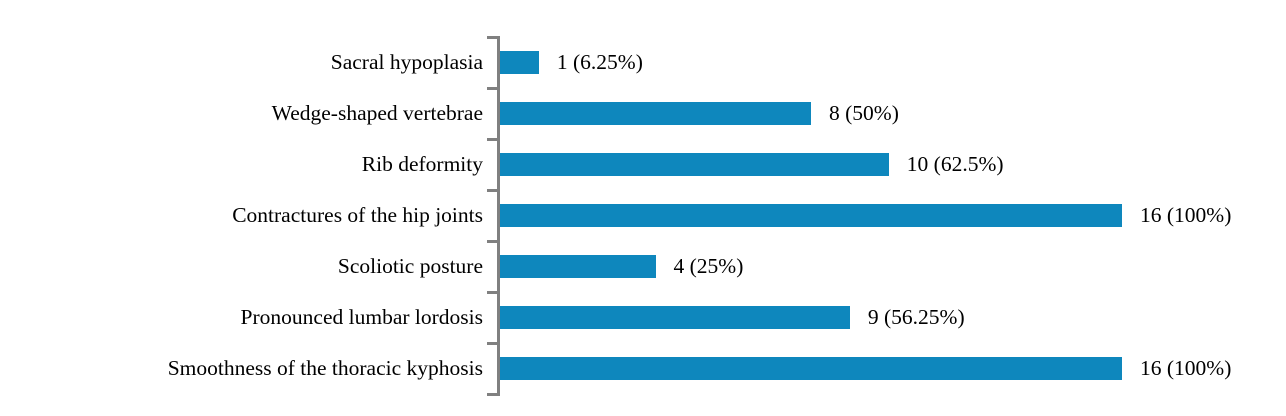 Image resolution: width=1286 pixels, height=416 pixels. What do you see at coordinates (916, 317) in the screenshot?
I see `value-label: 9 (56.25%)` at bounding box center [916, 317].